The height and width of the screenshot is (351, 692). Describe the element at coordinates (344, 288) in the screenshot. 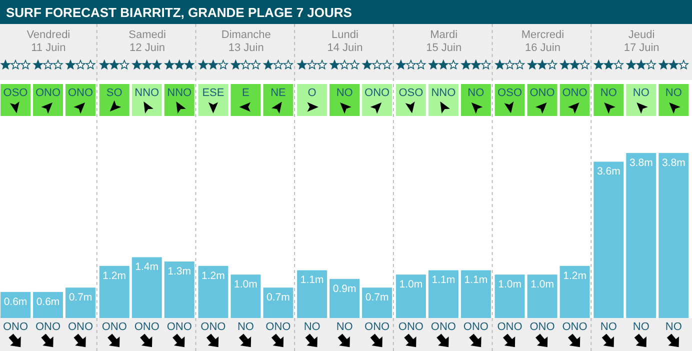

I see `data-label: 0.9m` at that location.